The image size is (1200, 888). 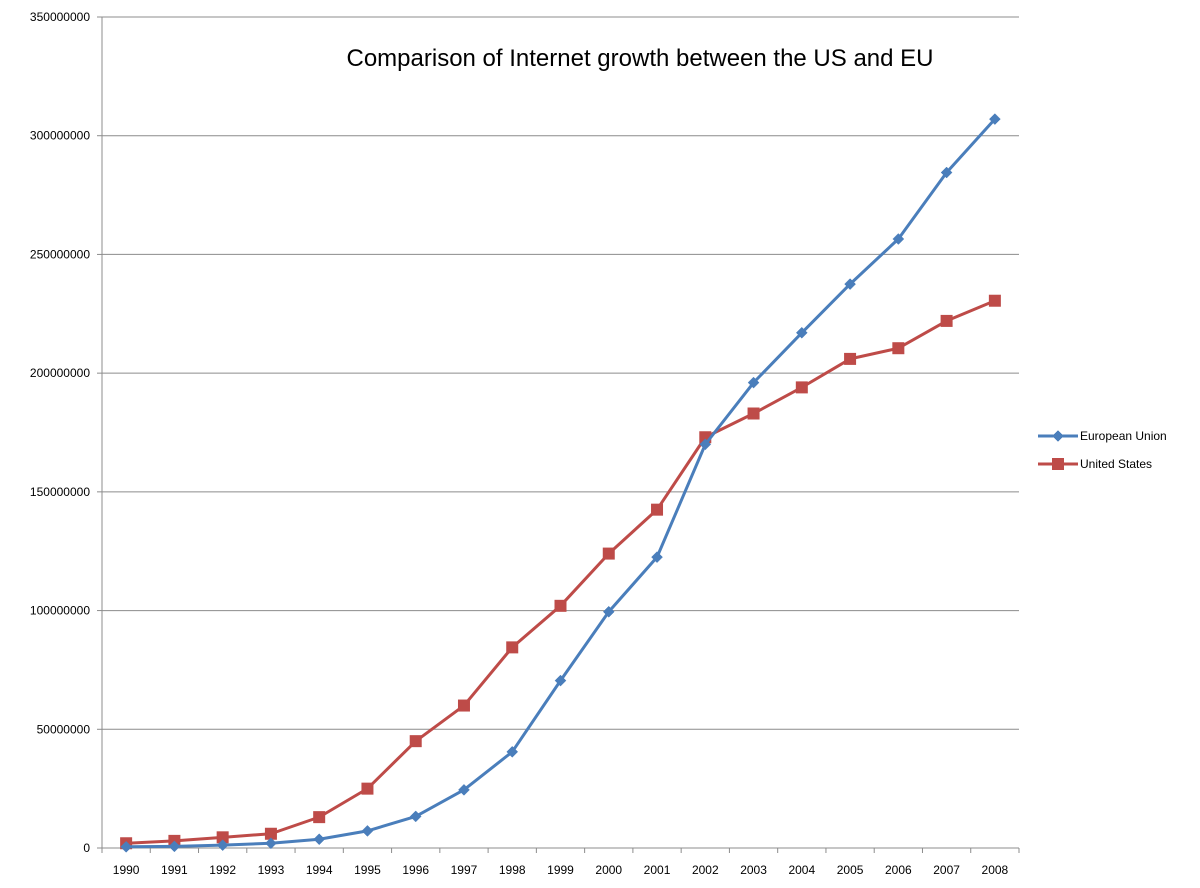 What do you see at coordinates (946, 870) in the screenshot?
I see `x-tick-label: 2007` at bounding box center [946, 870].